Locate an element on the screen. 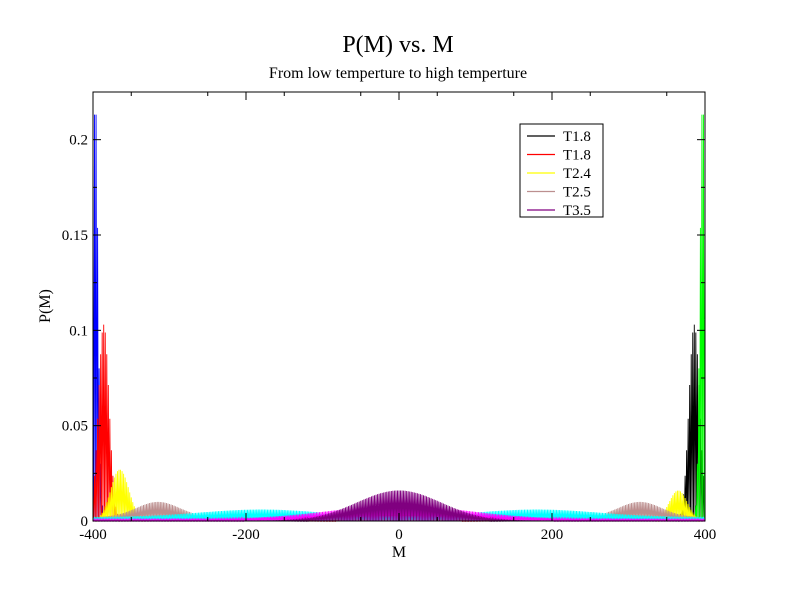 Image resolution: width=792 pixels, height=612 pixels. y-tick-label: 0 is located at coordinates (85, 522).